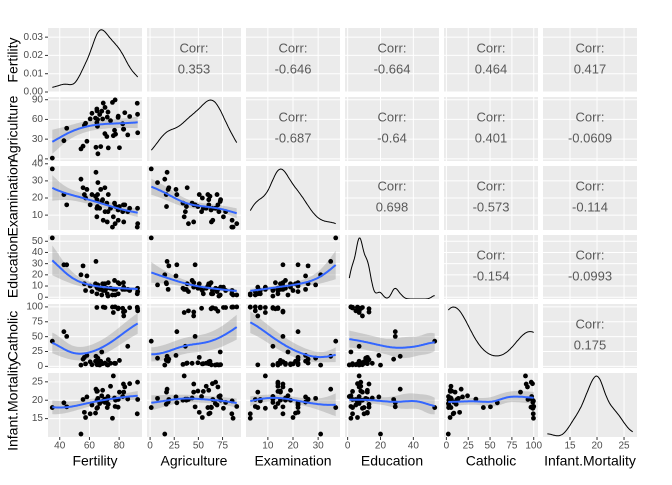 The height and width of the screenshot is (485, 672). Describe the element at coordinates (38, 198) in the screenshot. I see `y-tick-label: 20` at that location.